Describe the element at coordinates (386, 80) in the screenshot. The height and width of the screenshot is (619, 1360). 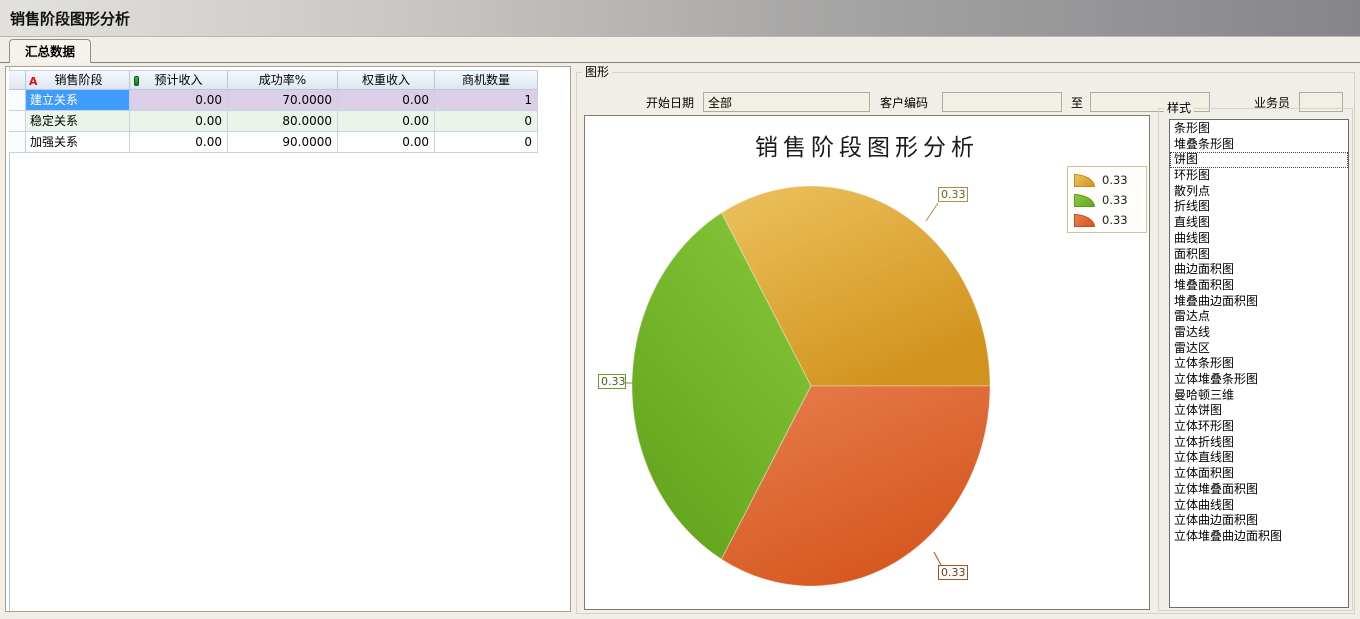
I see `column-header-weighted-income: 权重收入` at that location.